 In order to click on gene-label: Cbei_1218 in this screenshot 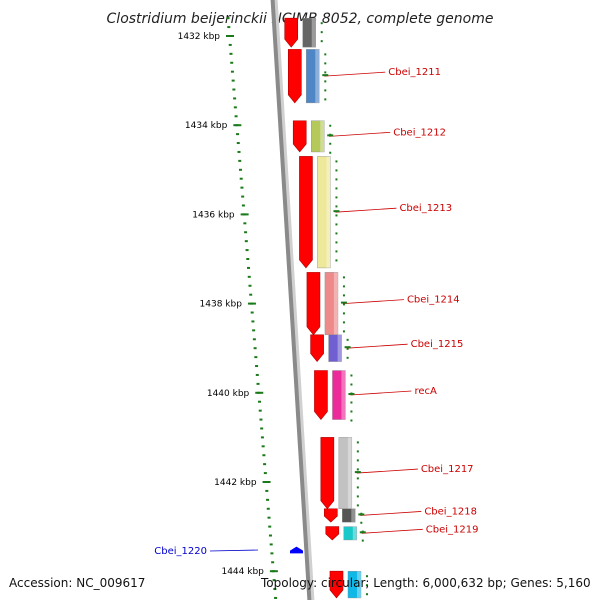, I will do `click(450, 511)`.